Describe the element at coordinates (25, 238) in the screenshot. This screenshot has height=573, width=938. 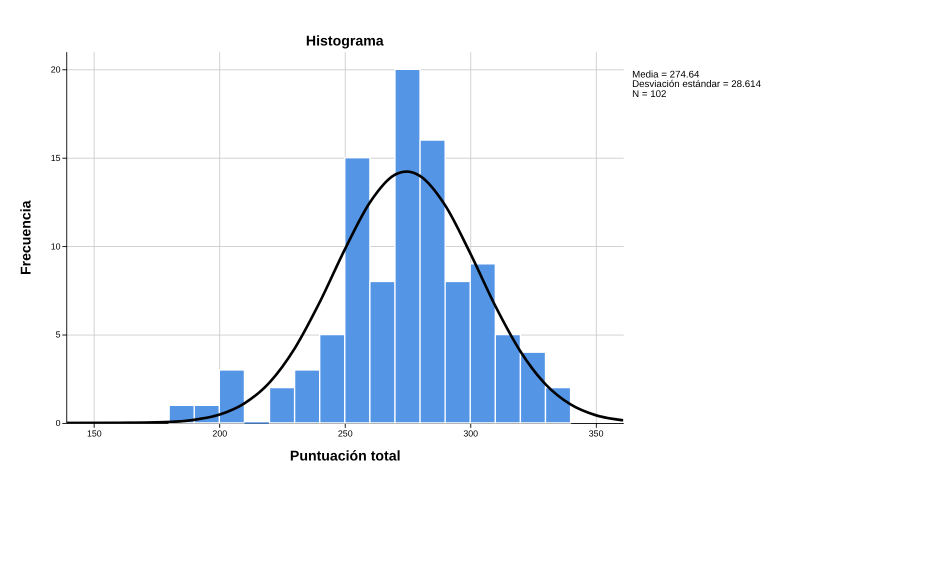
I see `y-axis-title: Frecuencia` at that location.